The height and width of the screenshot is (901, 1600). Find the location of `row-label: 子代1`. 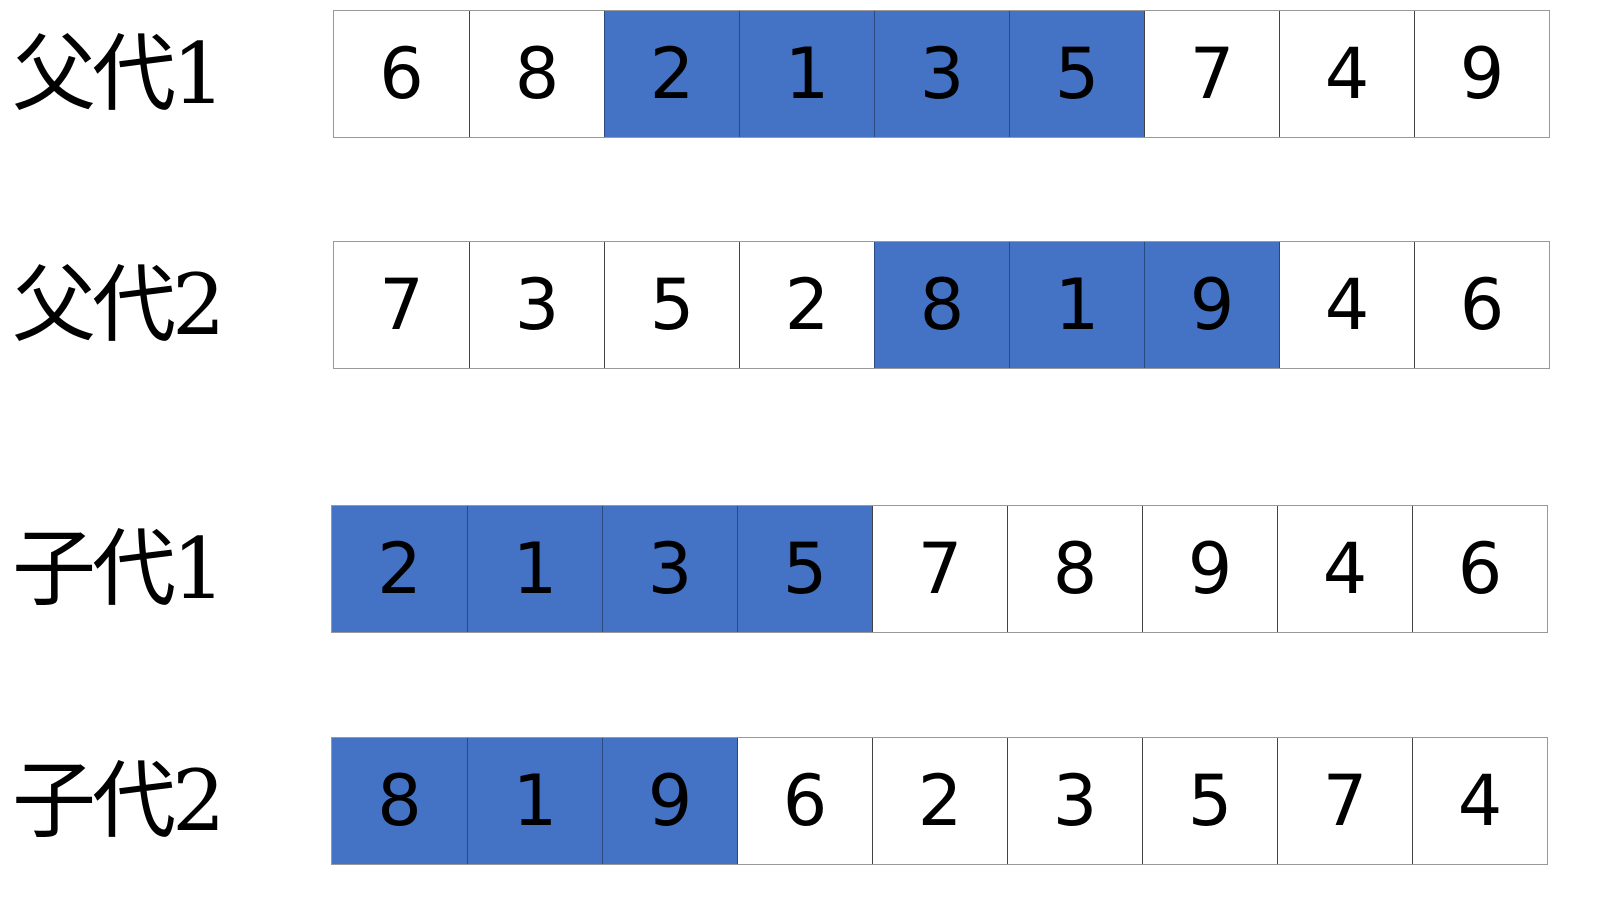

row-label: 子代1 is located at coordinates (118, 569).